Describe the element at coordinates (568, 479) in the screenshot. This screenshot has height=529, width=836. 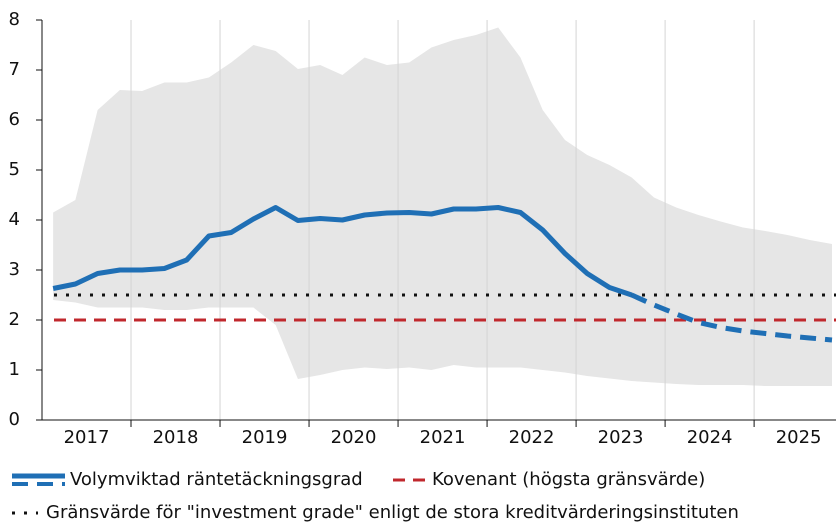
I see `legend-label: Kovenant (högsta gränsvärde)` at that location.